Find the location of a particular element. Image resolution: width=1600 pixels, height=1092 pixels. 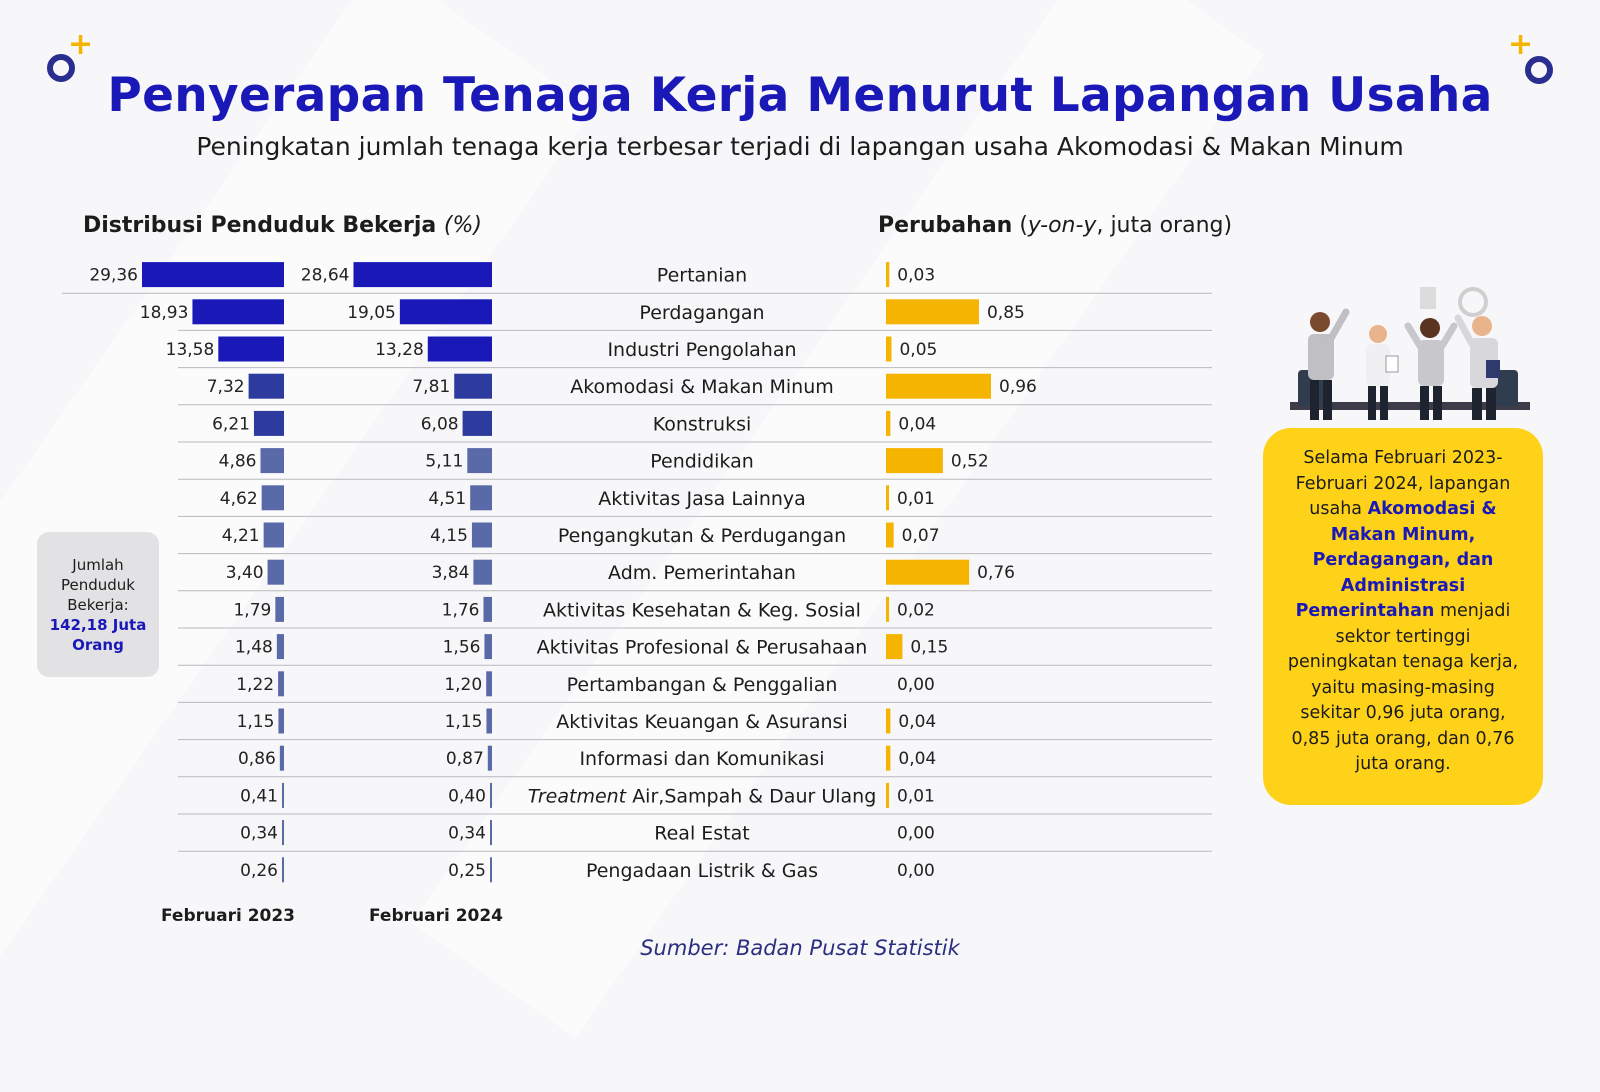

category-label: Pengadaan Listrik & Gas is located at coordinates (702, 871).